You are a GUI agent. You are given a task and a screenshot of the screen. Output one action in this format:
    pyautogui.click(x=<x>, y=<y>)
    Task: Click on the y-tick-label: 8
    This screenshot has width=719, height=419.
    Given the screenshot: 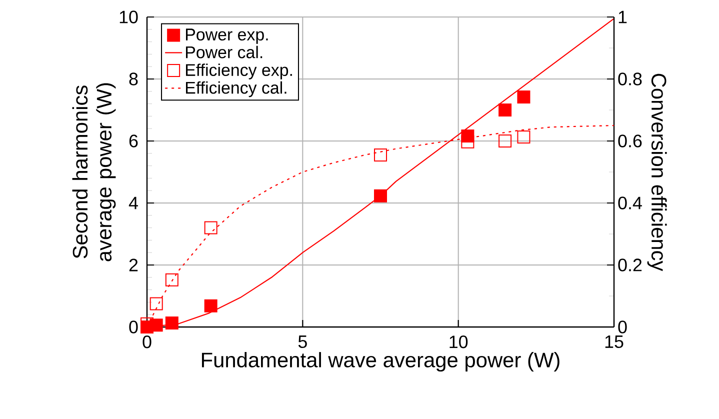 What is the action you would take?
    pyautogui.click(x=133, y=79)
    